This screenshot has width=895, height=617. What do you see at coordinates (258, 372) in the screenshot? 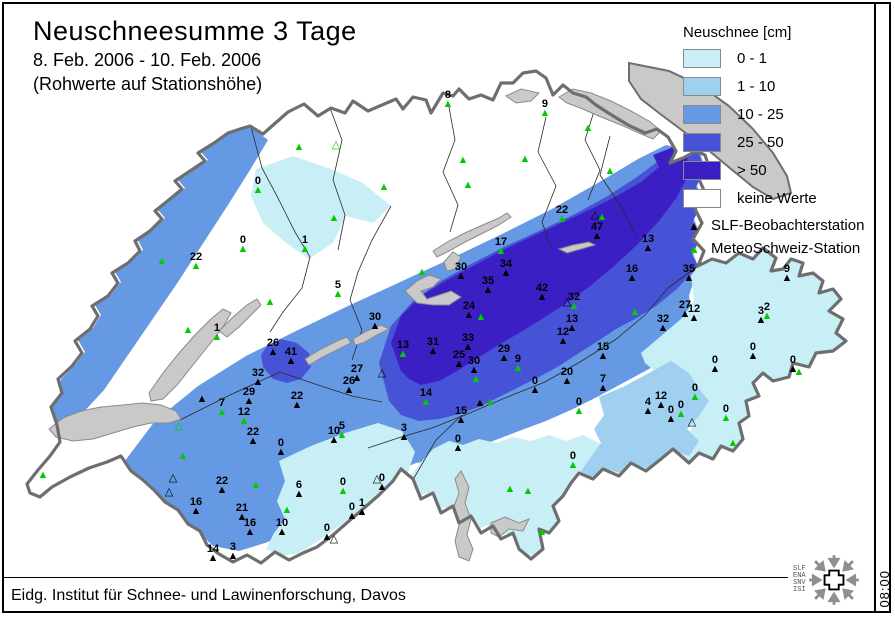
I see `station-value: 32` at bounding box center [258, 372].